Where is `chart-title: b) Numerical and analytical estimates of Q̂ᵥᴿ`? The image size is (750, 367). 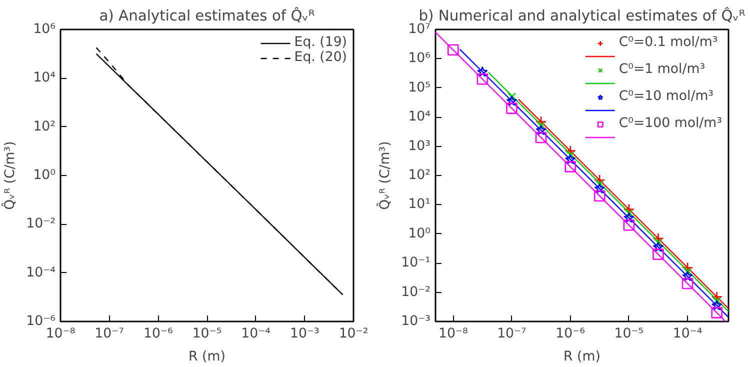
chart-title: b) Numerical and analytical estimates of Q̂ᵥᴿ is located at coordinates (582, 15).